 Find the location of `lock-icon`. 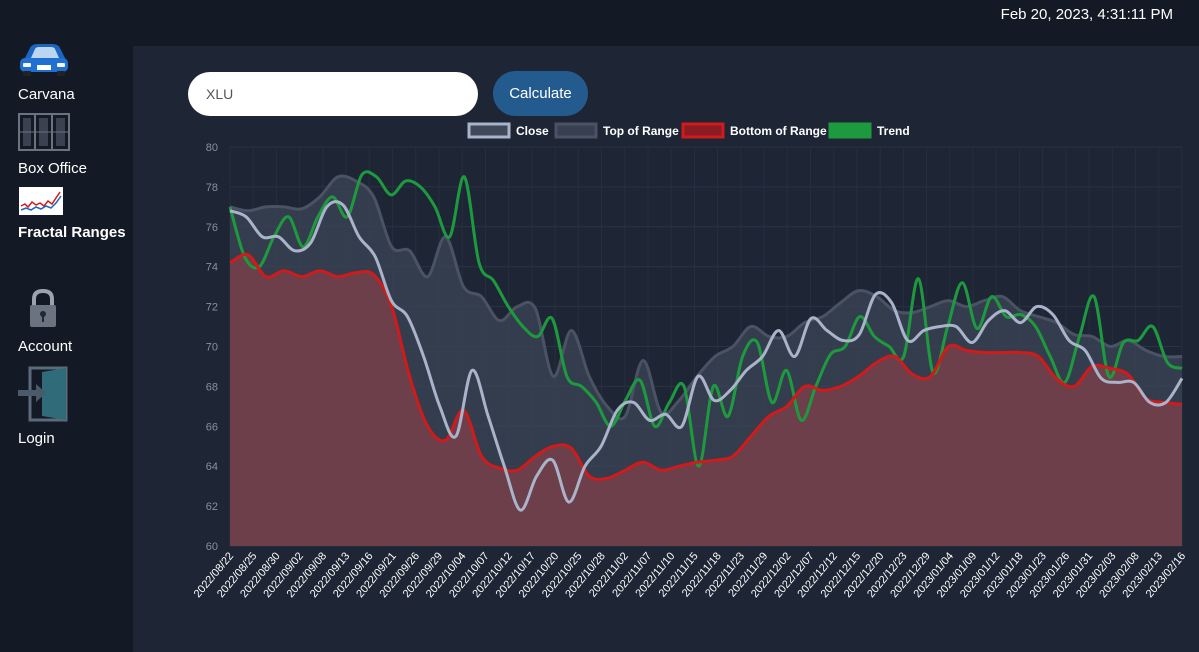

lock-icon is located at coordinates (73, 311).